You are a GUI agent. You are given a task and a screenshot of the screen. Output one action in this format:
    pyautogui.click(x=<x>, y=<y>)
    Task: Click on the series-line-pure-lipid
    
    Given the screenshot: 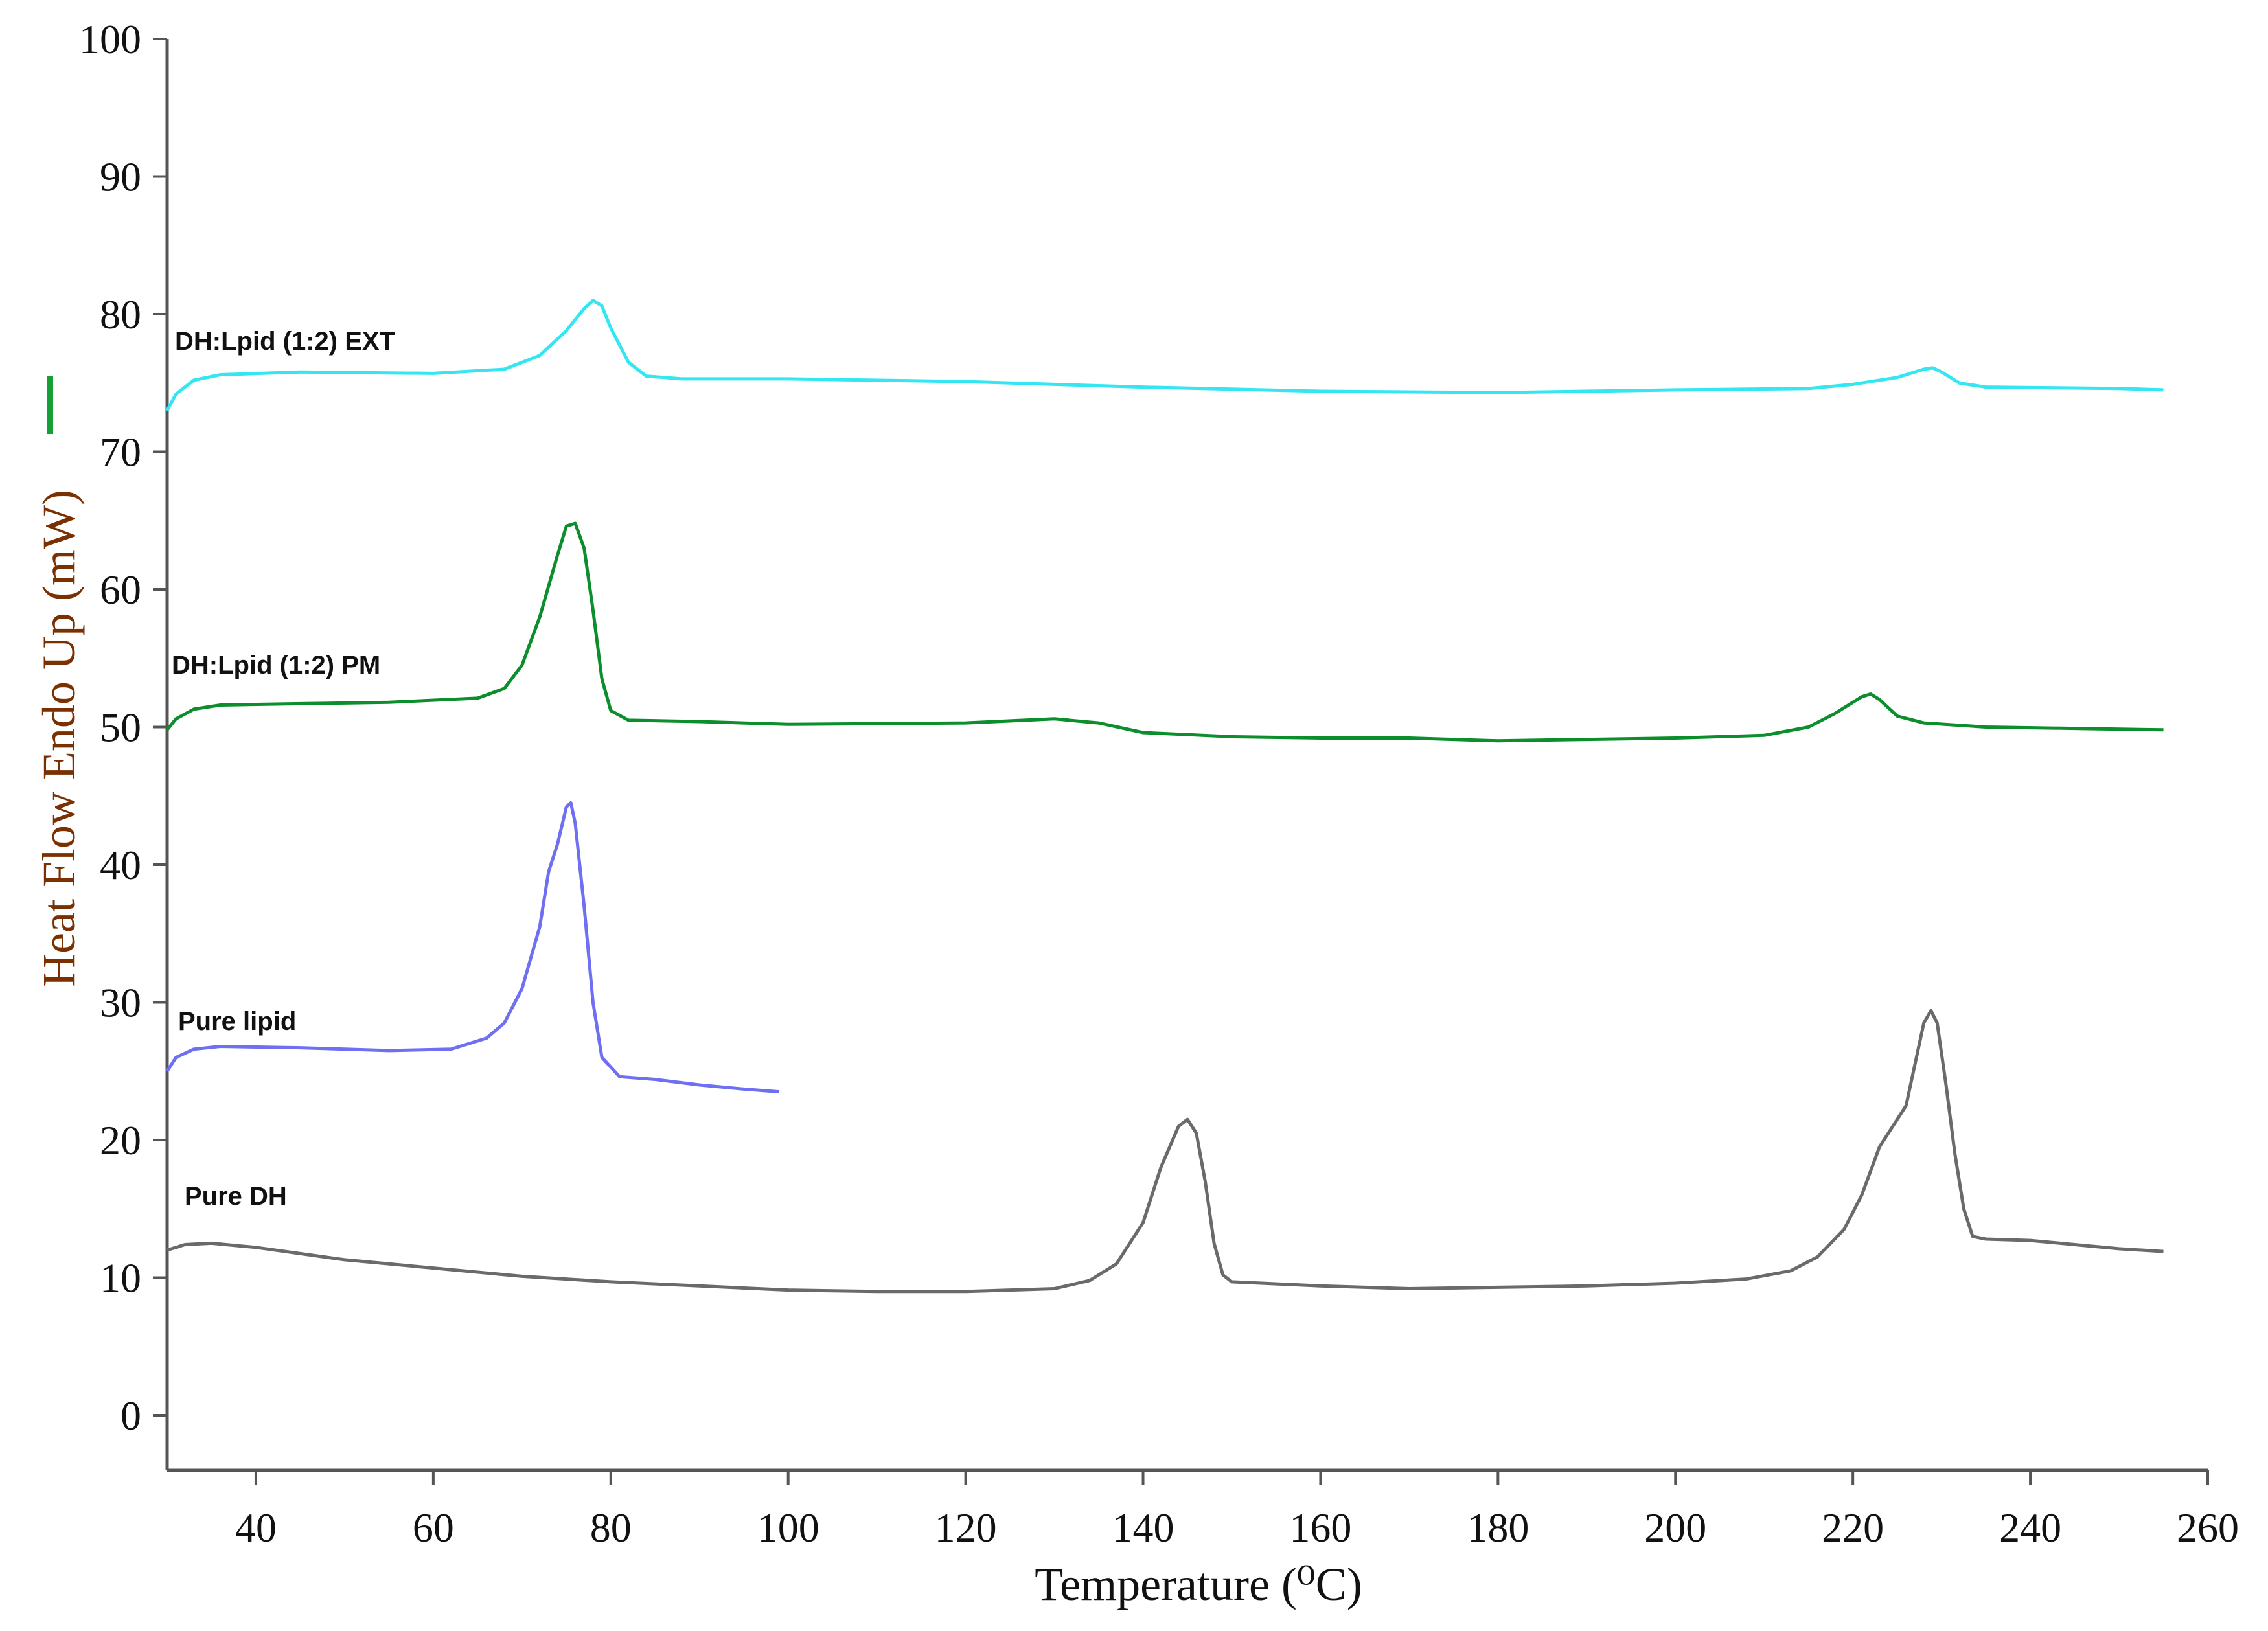 What is the action you would take?
    pyautogui.click(x=472, y=948)
    